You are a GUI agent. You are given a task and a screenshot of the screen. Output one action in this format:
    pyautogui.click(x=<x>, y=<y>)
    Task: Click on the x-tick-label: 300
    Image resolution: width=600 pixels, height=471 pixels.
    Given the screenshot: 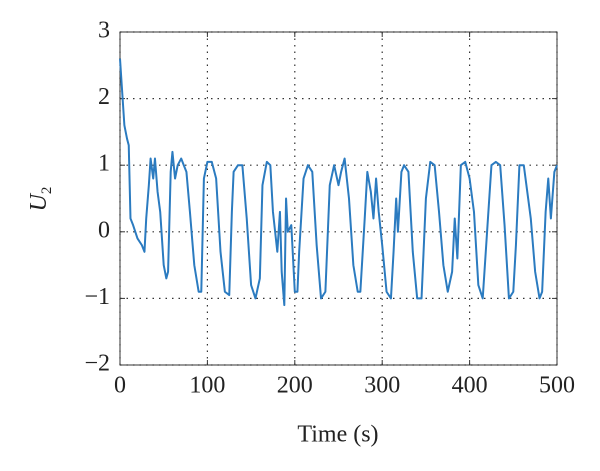 What is the action you would take?
    pyautogui.click(x=382, y=386)
    